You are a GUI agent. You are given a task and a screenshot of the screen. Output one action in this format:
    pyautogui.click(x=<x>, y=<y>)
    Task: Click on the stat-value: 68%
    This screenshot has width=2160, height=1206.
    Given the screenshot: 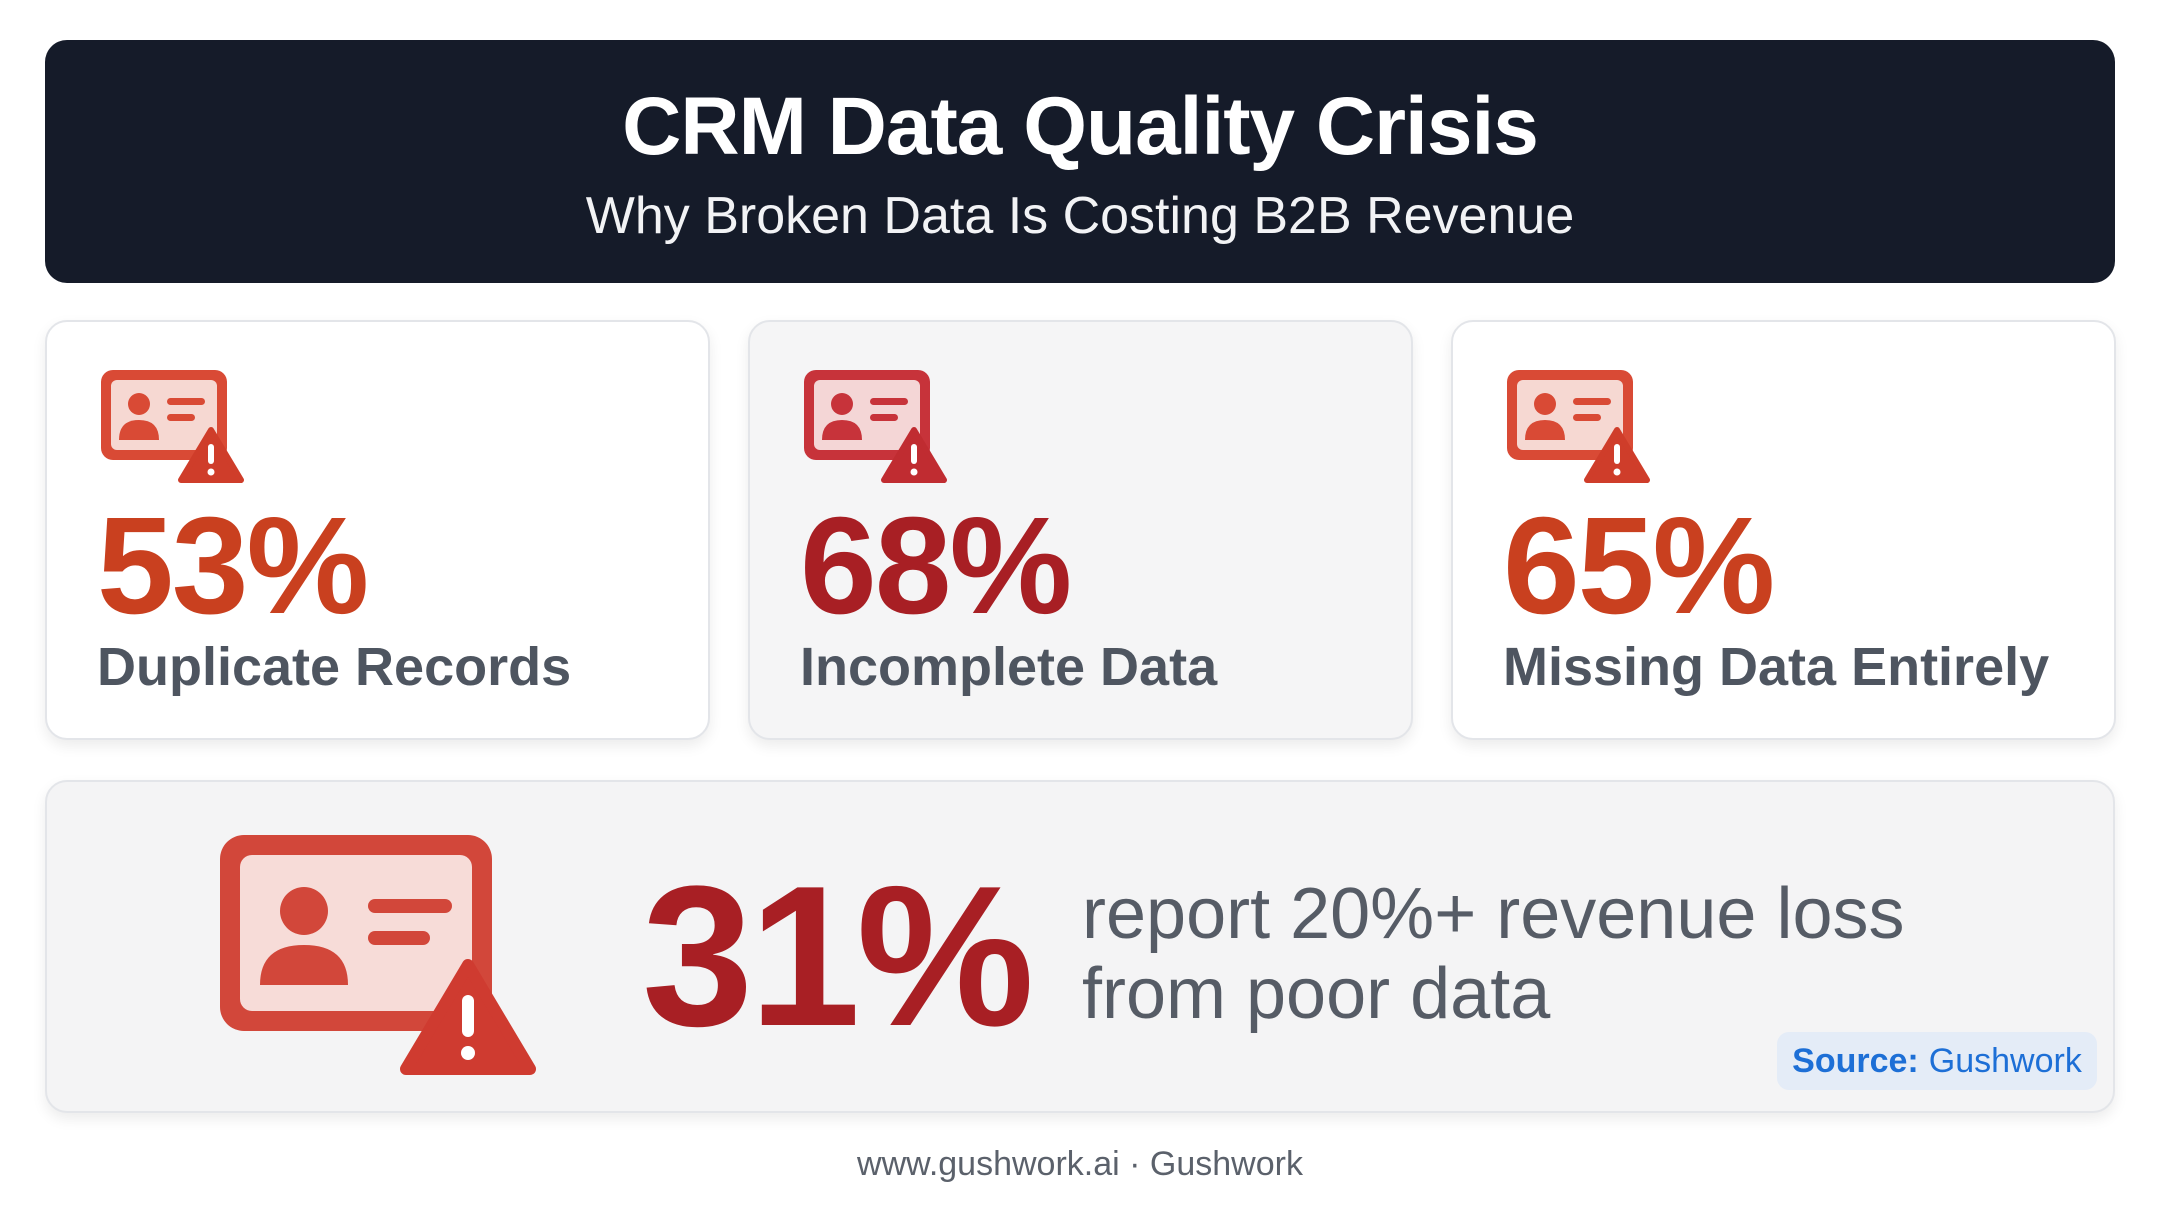 What is the action you would take?
    pyautogui.click(x=936, y=566)
    